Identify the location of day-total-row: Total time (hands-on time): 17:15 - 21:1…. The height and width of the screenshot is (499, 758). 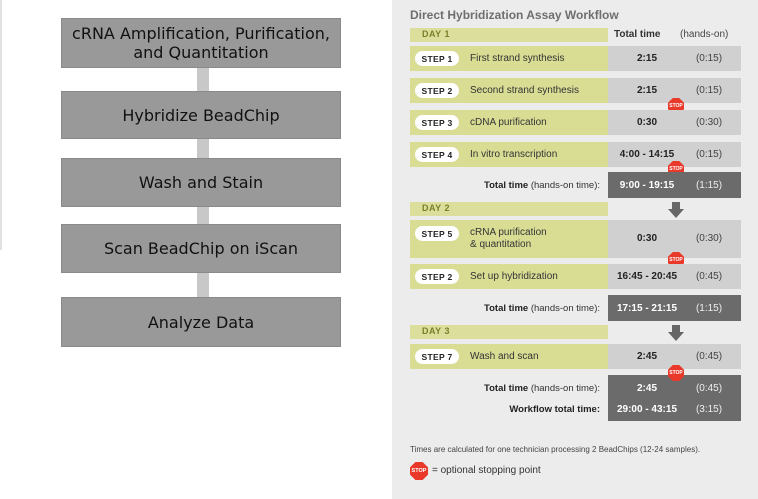
(575, 308).